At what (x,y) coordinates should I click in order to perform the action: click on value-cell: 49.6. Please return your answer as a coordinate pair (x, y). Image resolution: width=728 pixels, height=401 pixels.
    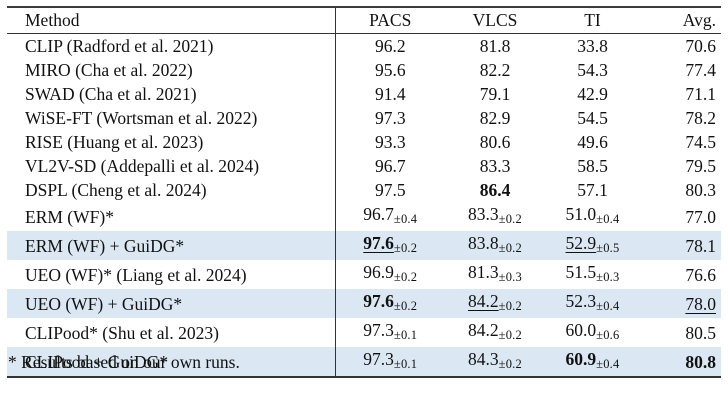
    Looking at the image, I should click on (592, 142).